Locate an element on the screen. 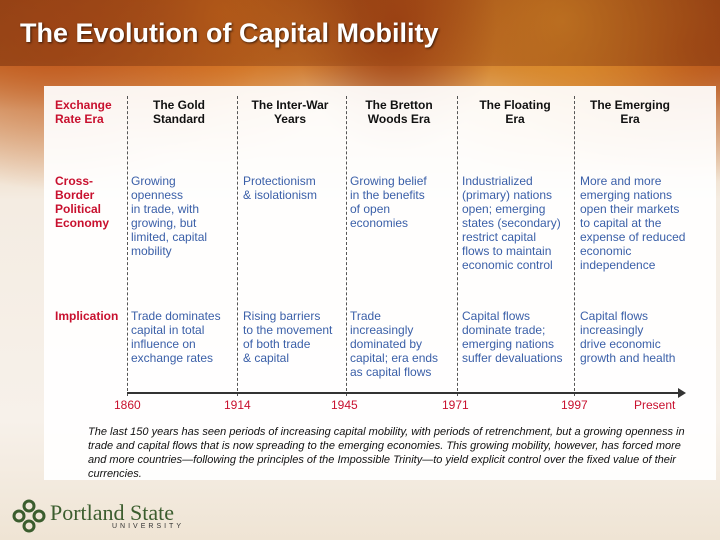 The image size is (720, 540). row-header-line: Implication is located at coordinates (87, 316).